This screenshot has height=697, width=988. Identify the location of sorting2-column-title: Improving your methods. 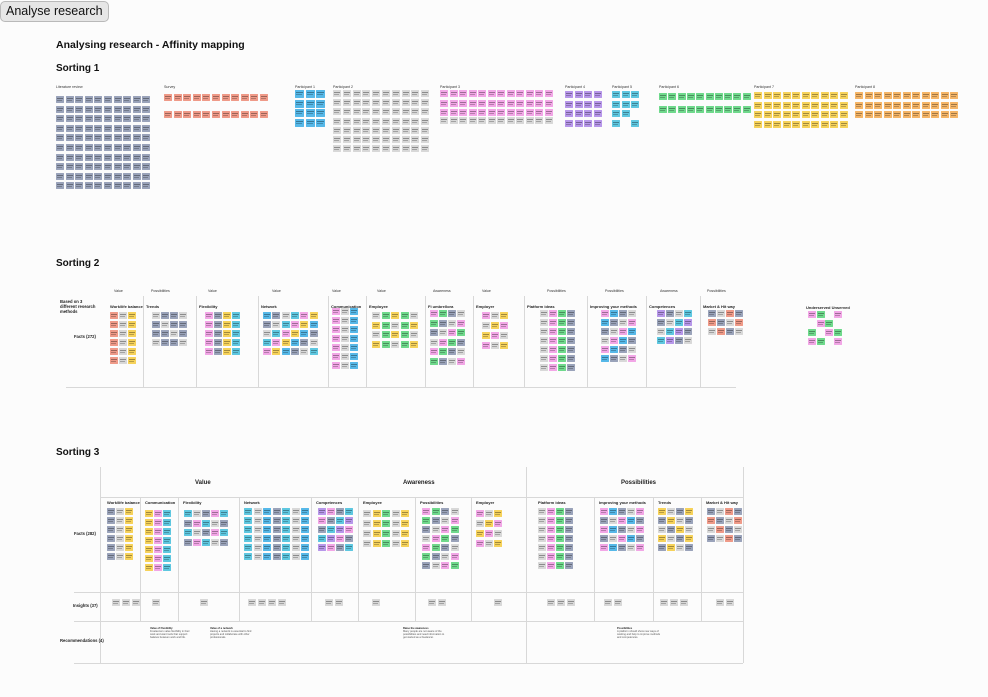
(613, 306).